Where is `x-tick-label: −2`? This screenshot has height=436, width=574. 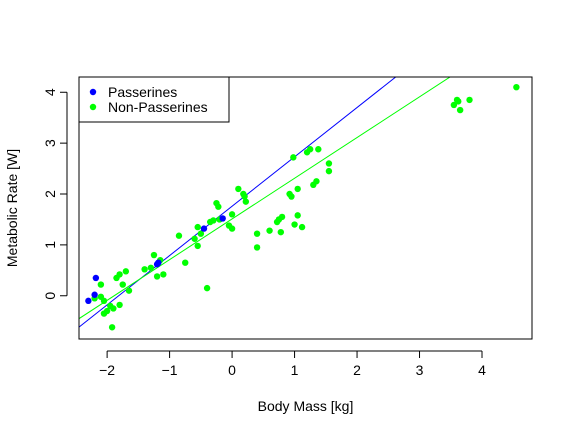
x-tick-label: −2 is located at coordinates (107, 370).